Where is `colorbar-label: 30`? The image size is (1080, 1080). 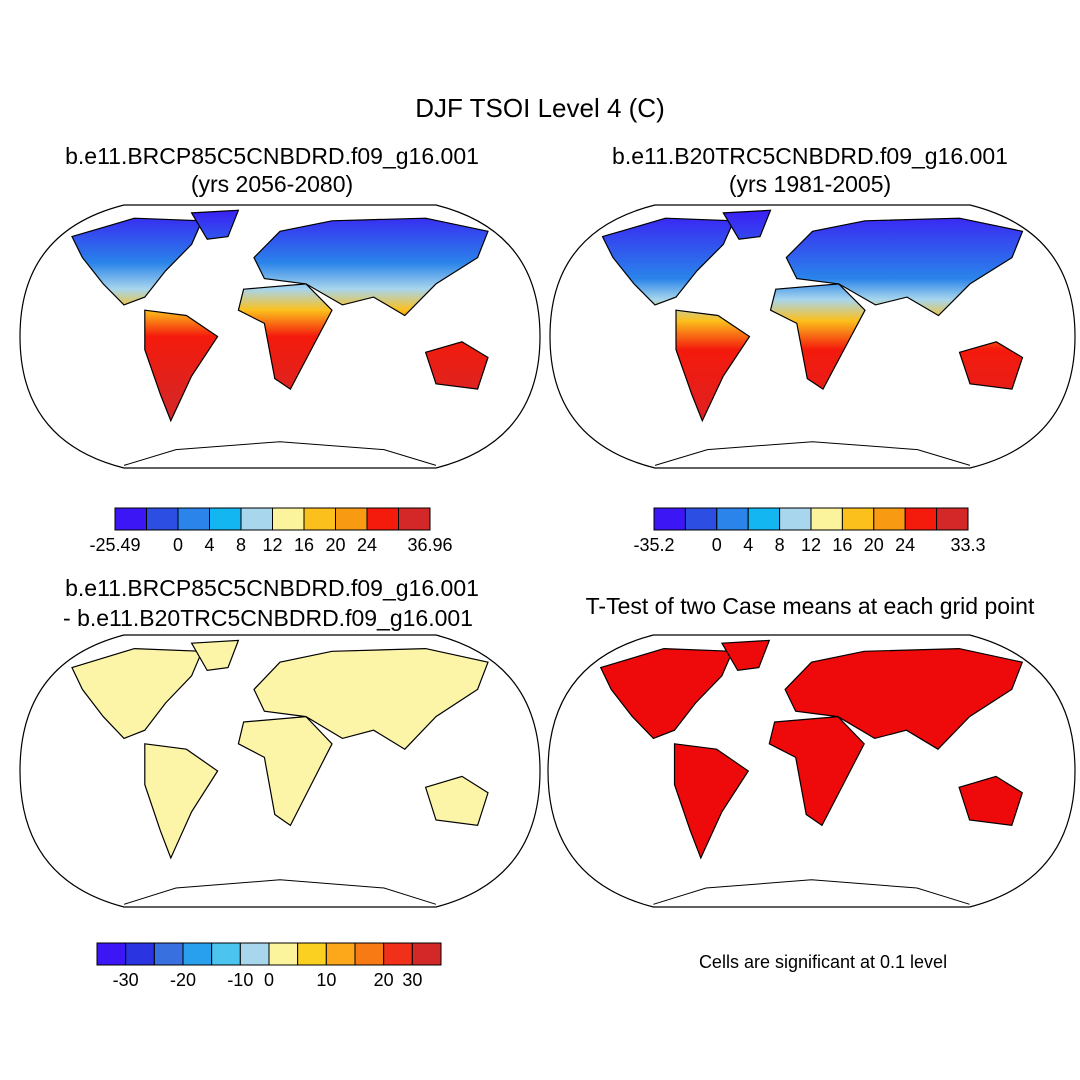 colorbar-label: 30 is located at coordinates (412, 980).